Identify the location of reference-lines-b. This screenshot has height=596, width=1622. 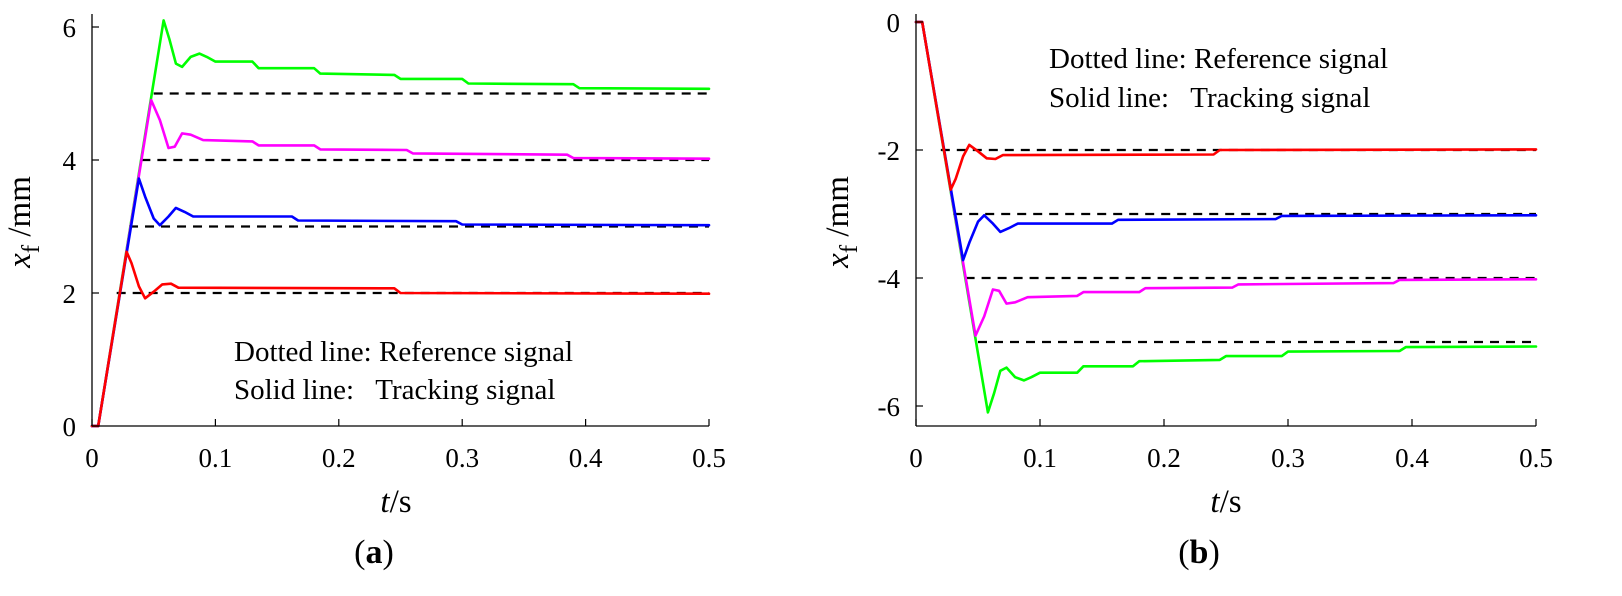
(1238, 246).